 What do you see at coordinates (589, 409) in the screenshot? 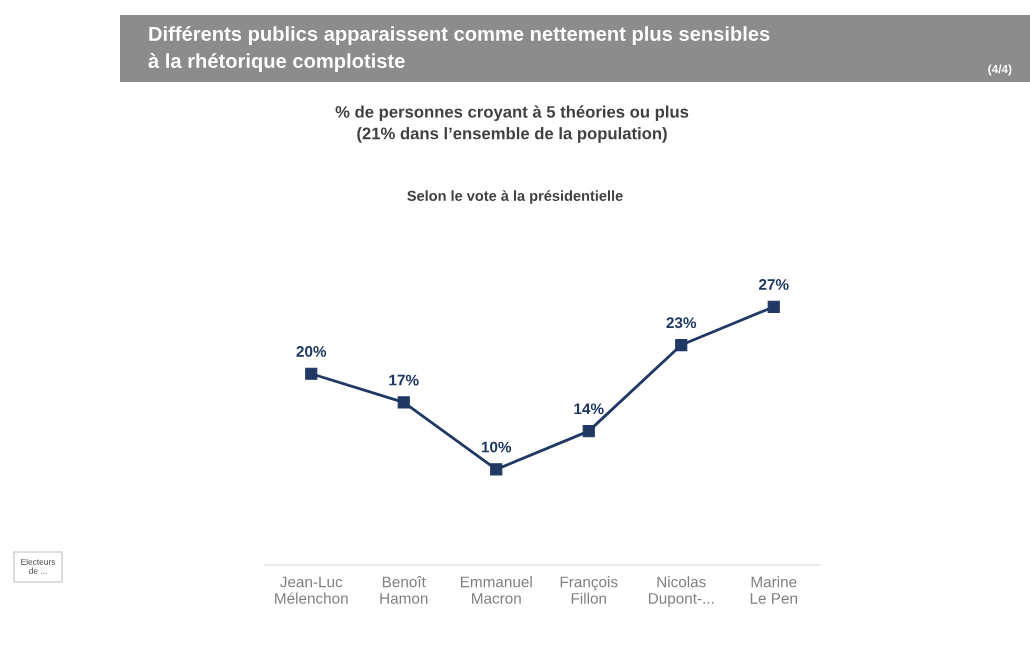
I see `data-label: 14%` at bounding box center [589, 409].